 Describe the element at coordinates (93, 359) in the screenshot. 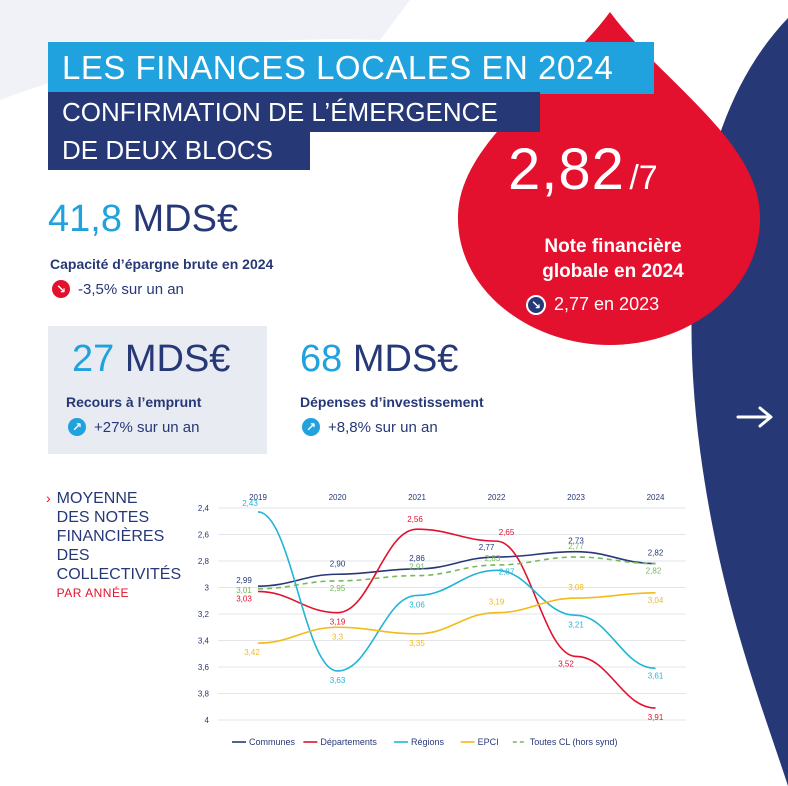

I see `kpi-emprunt-number: 27` at that location.